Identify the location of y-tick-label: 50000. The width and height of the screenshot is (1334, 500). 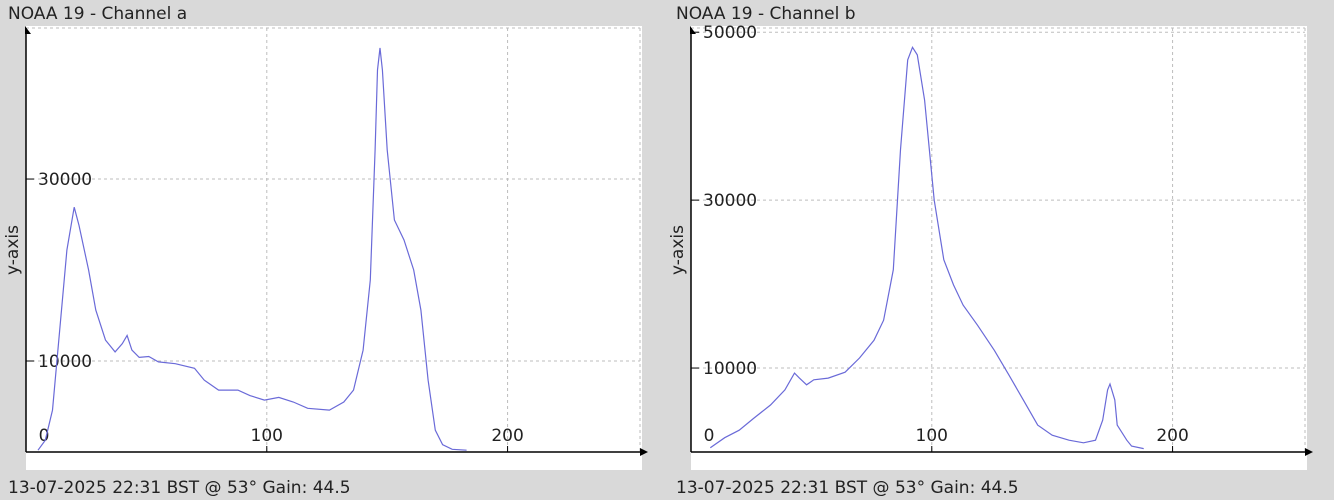
(730, 33).